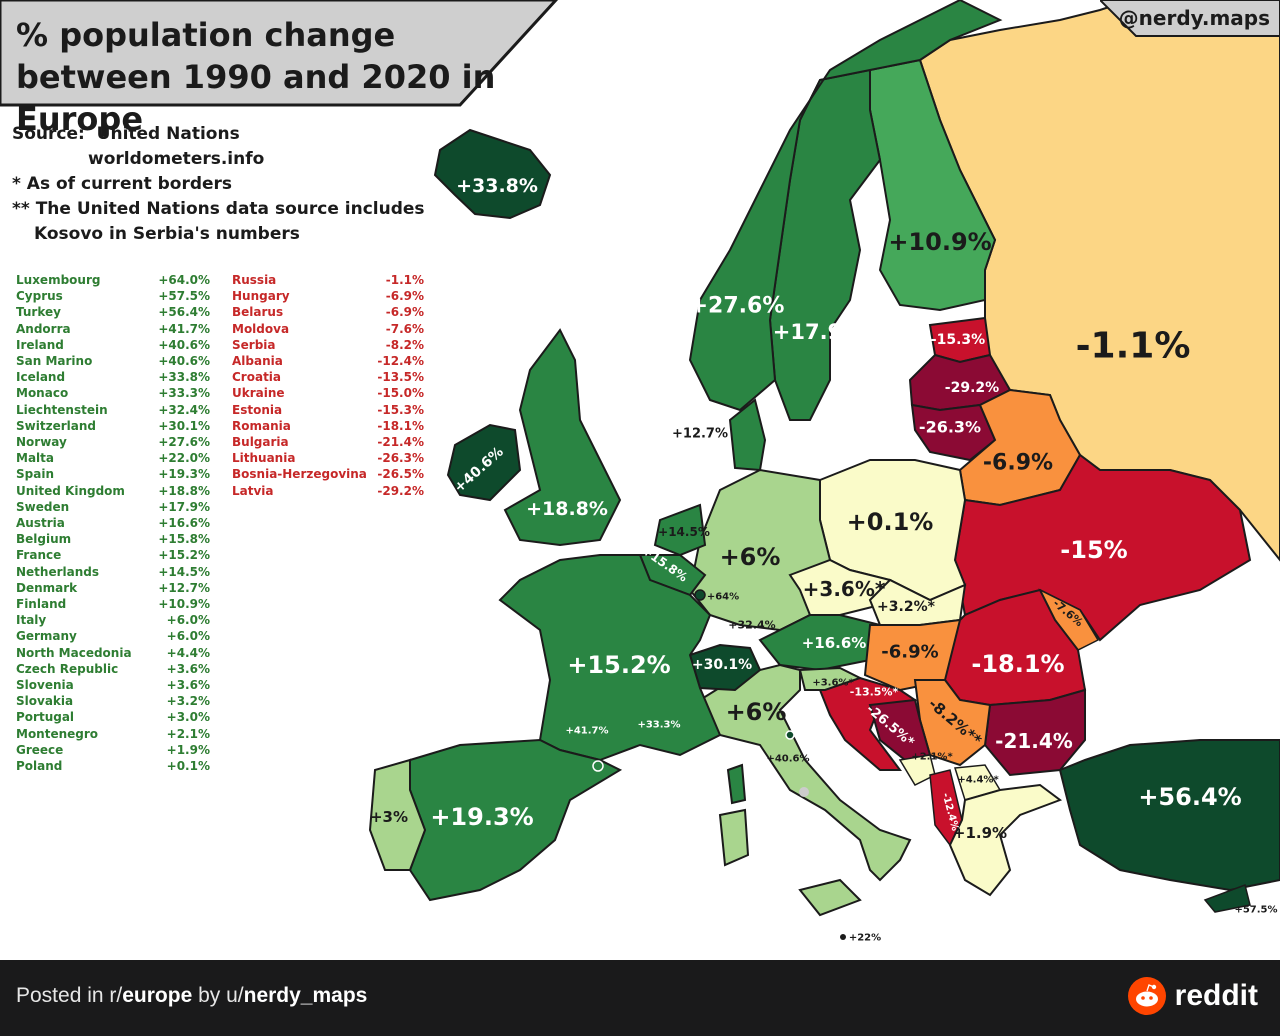 Image resolution: width=1280 pixels, height=1036 pixels. Describe the element at coordinates (562, 437) in the screenshot. I see `country-uk` at that location.